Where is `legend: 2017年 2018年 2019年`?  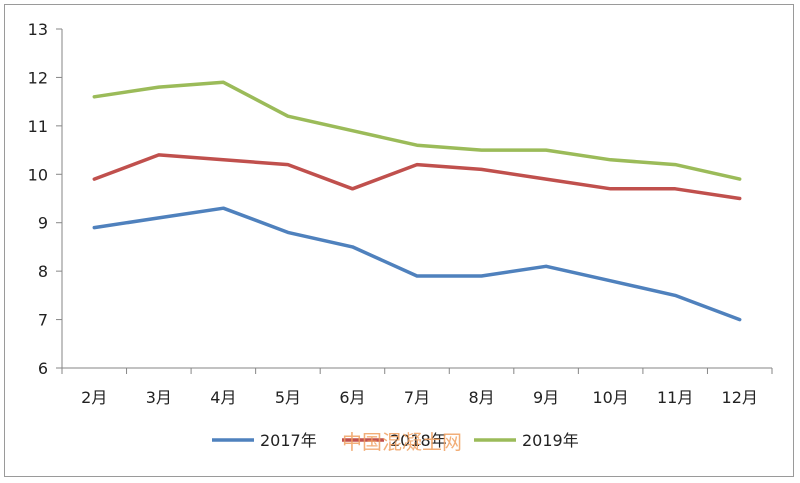 legend: 2017年 2018年 2019年 is located at coordinates (395, 440).